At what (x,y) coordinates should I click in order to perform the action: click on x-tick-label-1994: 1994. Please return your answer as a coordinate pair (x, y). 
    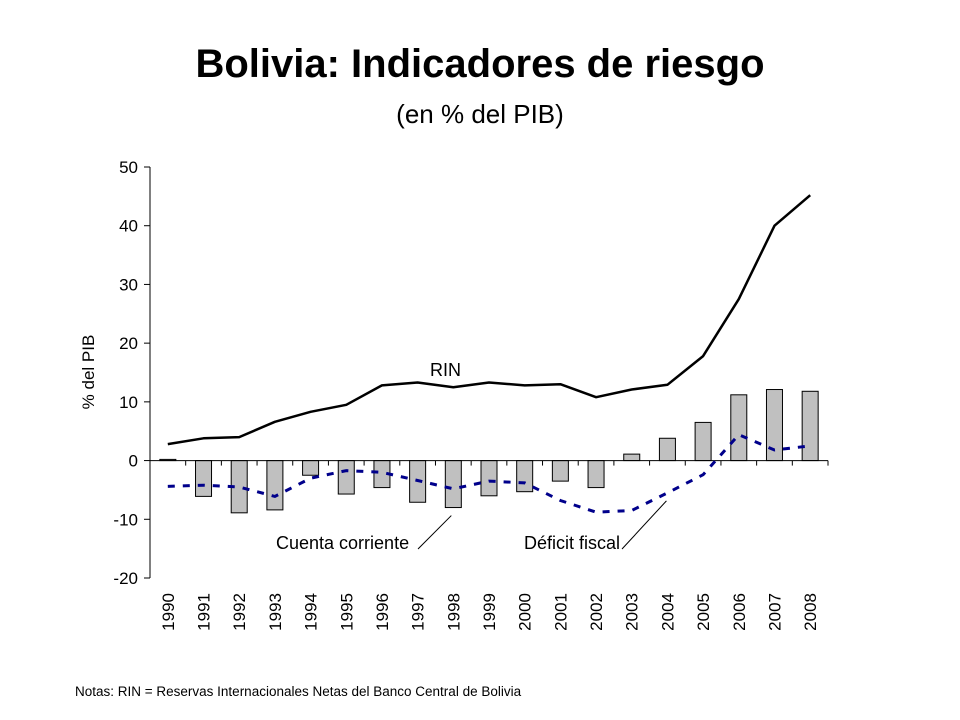
    Looking at the image, I should click on (311, 612).